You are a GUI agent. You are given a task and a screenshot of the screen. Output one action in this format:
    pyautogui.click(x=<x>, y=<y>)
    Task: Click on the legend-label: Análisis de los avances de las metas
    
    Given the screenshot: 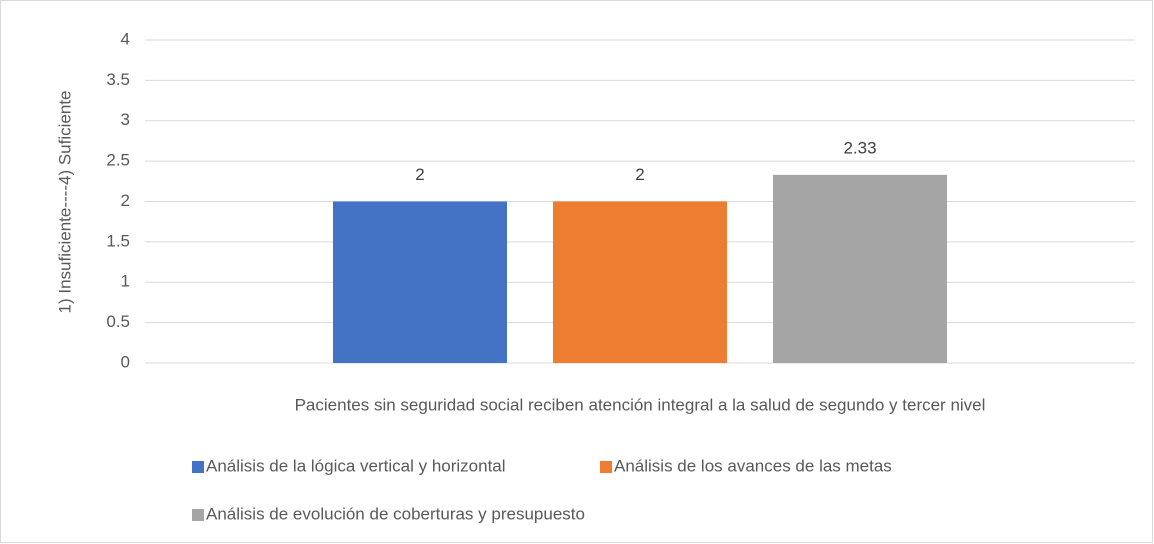 What is the action you would take?
    pyautogui.click(x=753, y=465)
    